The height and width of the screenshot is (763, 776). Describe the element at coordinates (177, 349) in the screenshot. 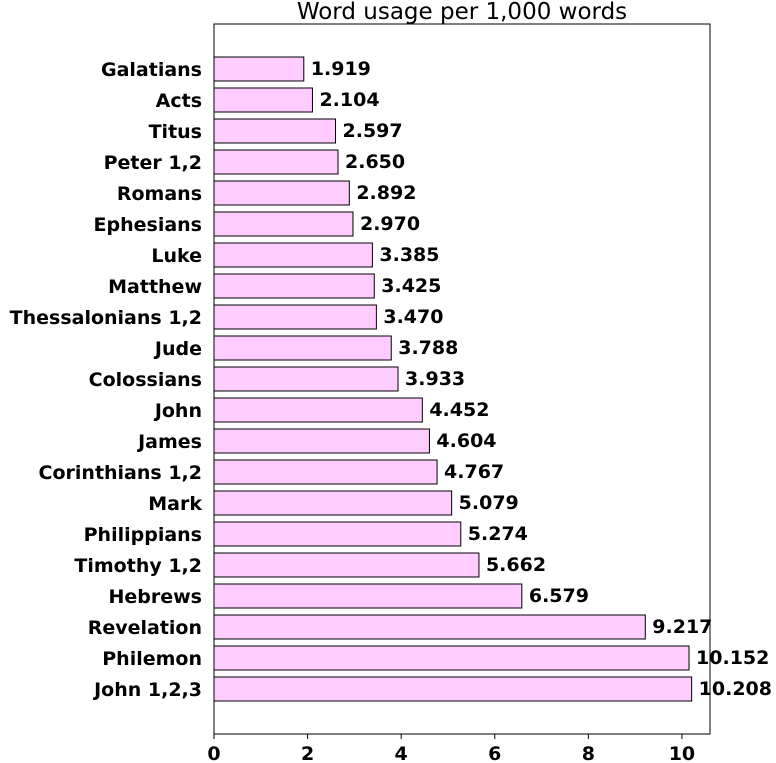

I see `category-label: Jude` at that location.